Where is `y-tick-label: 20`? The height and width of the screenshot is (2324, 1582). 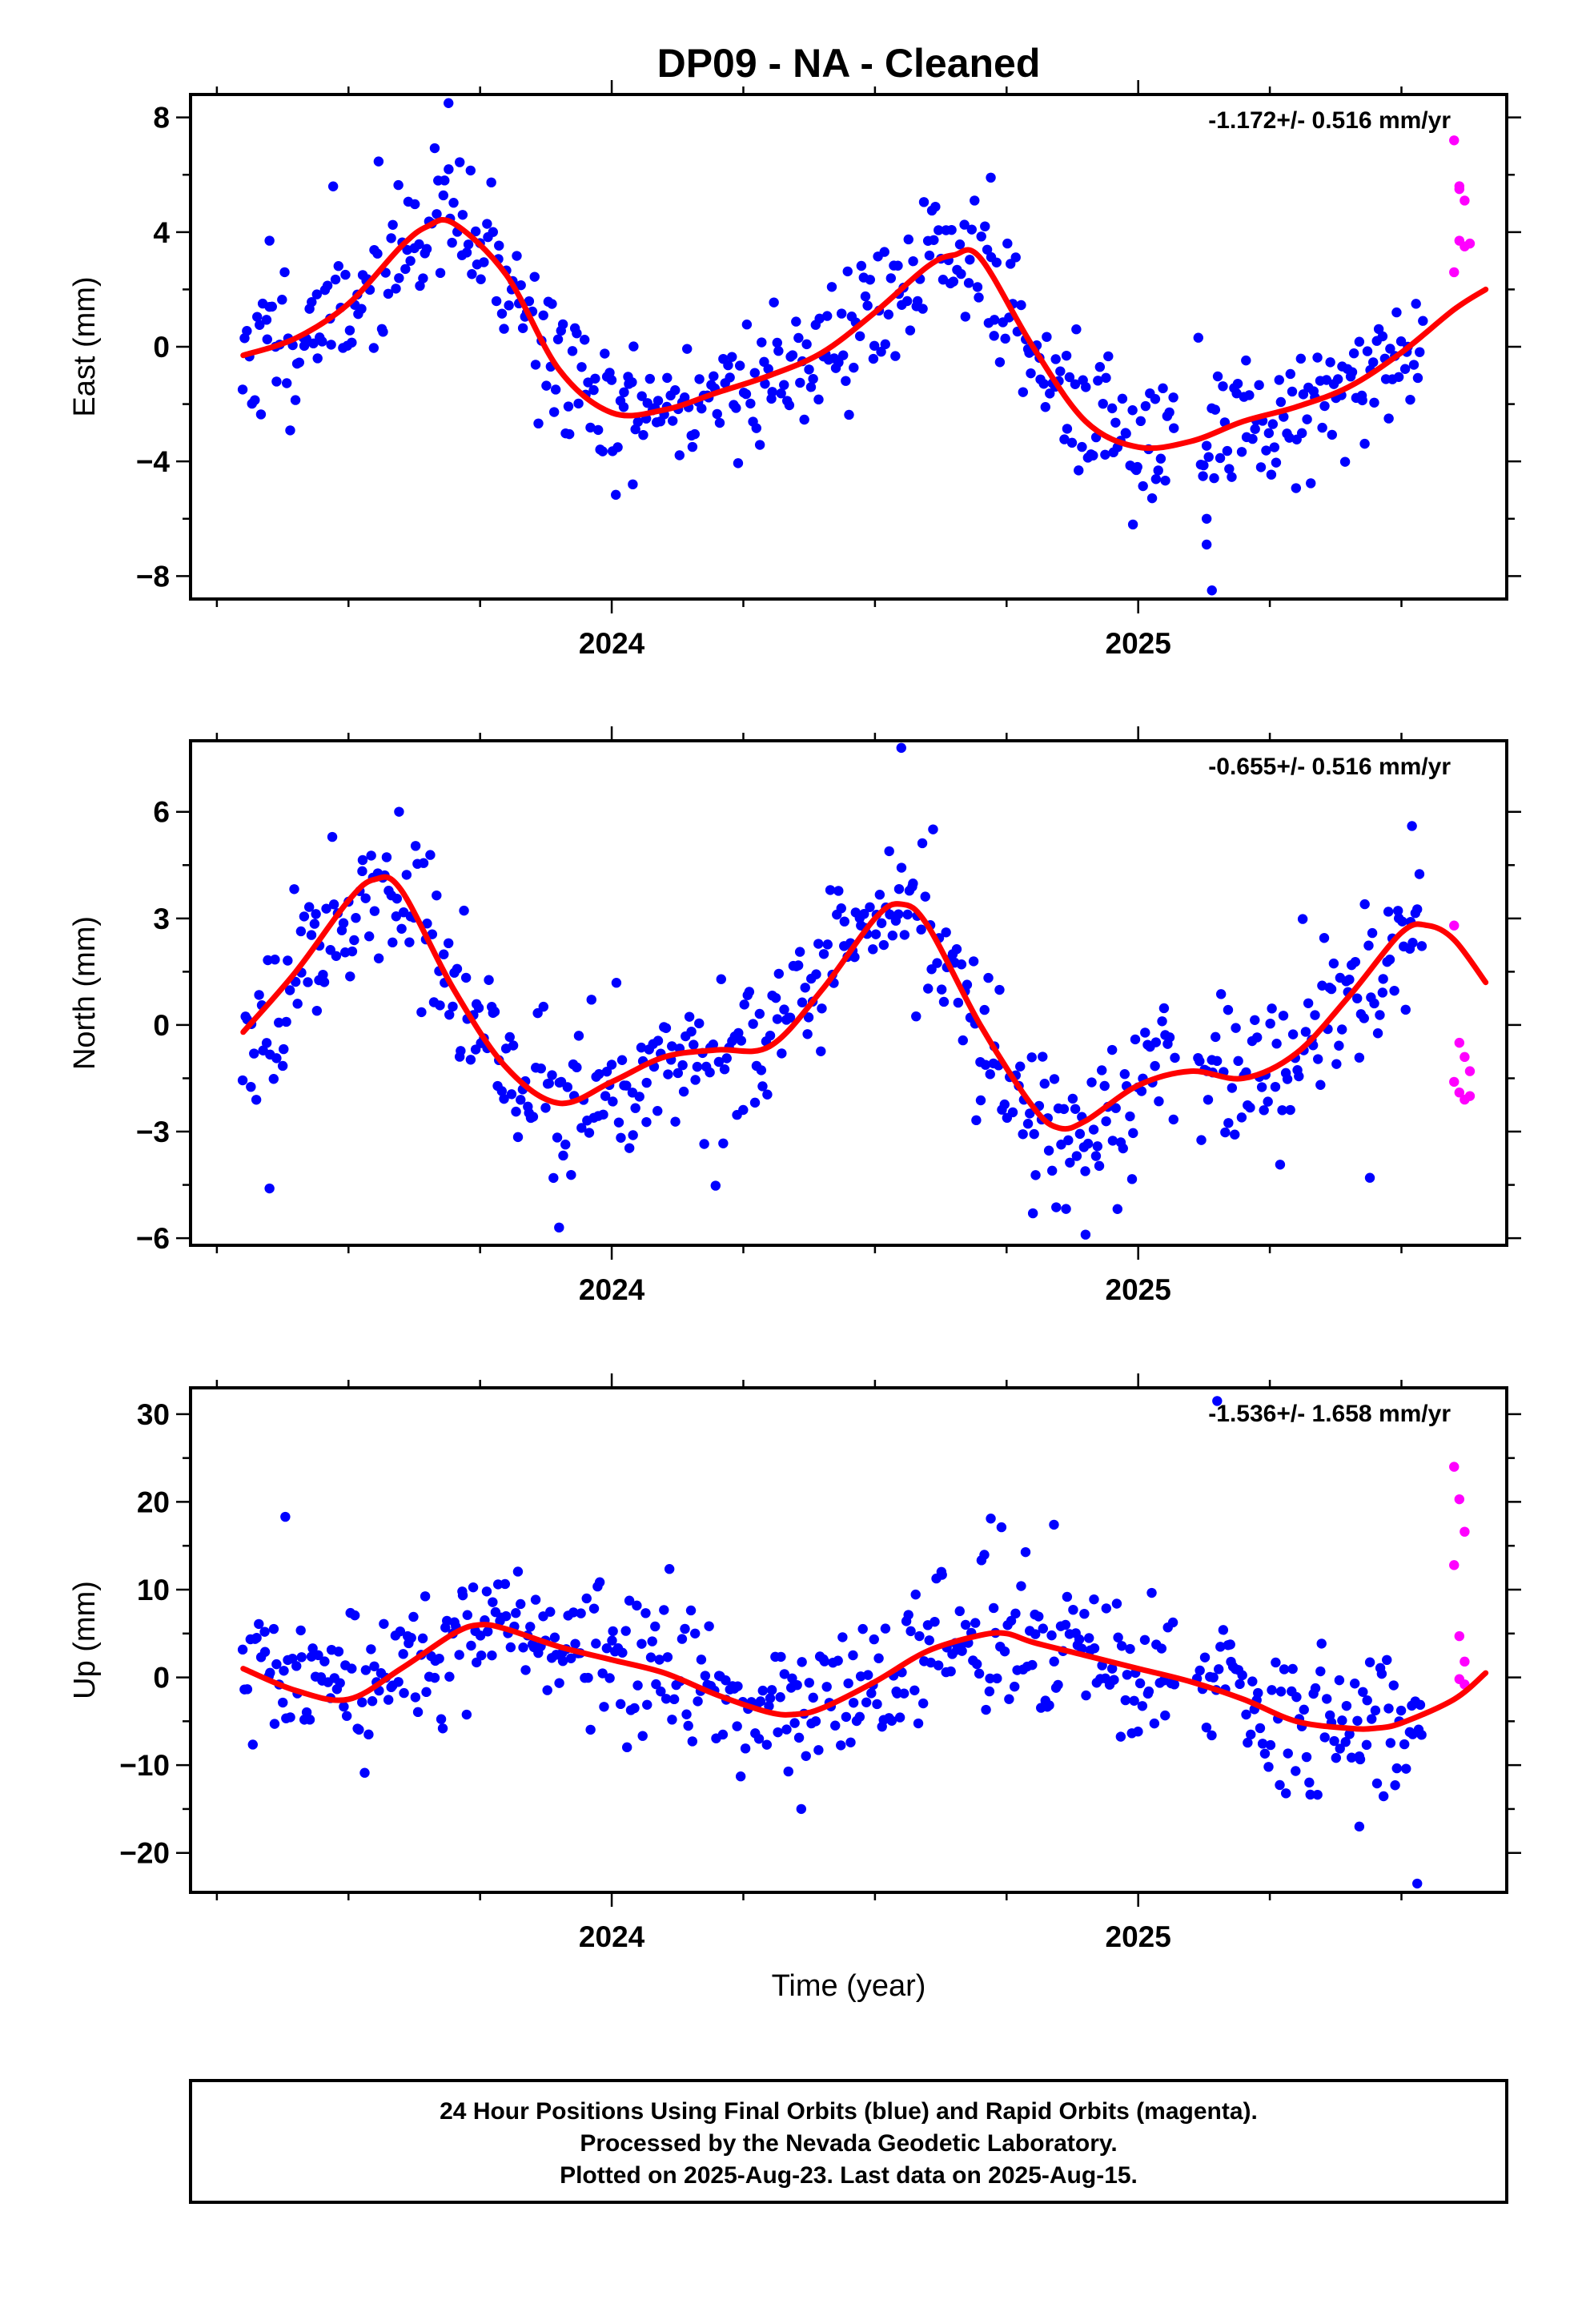
y-tick-label: 20 is located at coordinates (154, 1502).